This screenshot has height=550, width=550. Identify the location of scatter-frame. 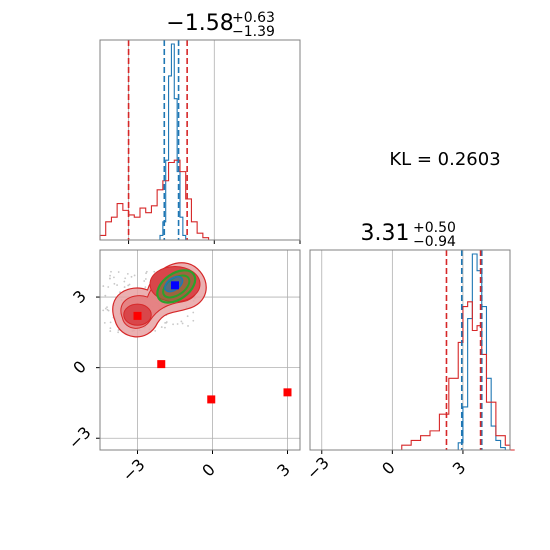
(200, 350).